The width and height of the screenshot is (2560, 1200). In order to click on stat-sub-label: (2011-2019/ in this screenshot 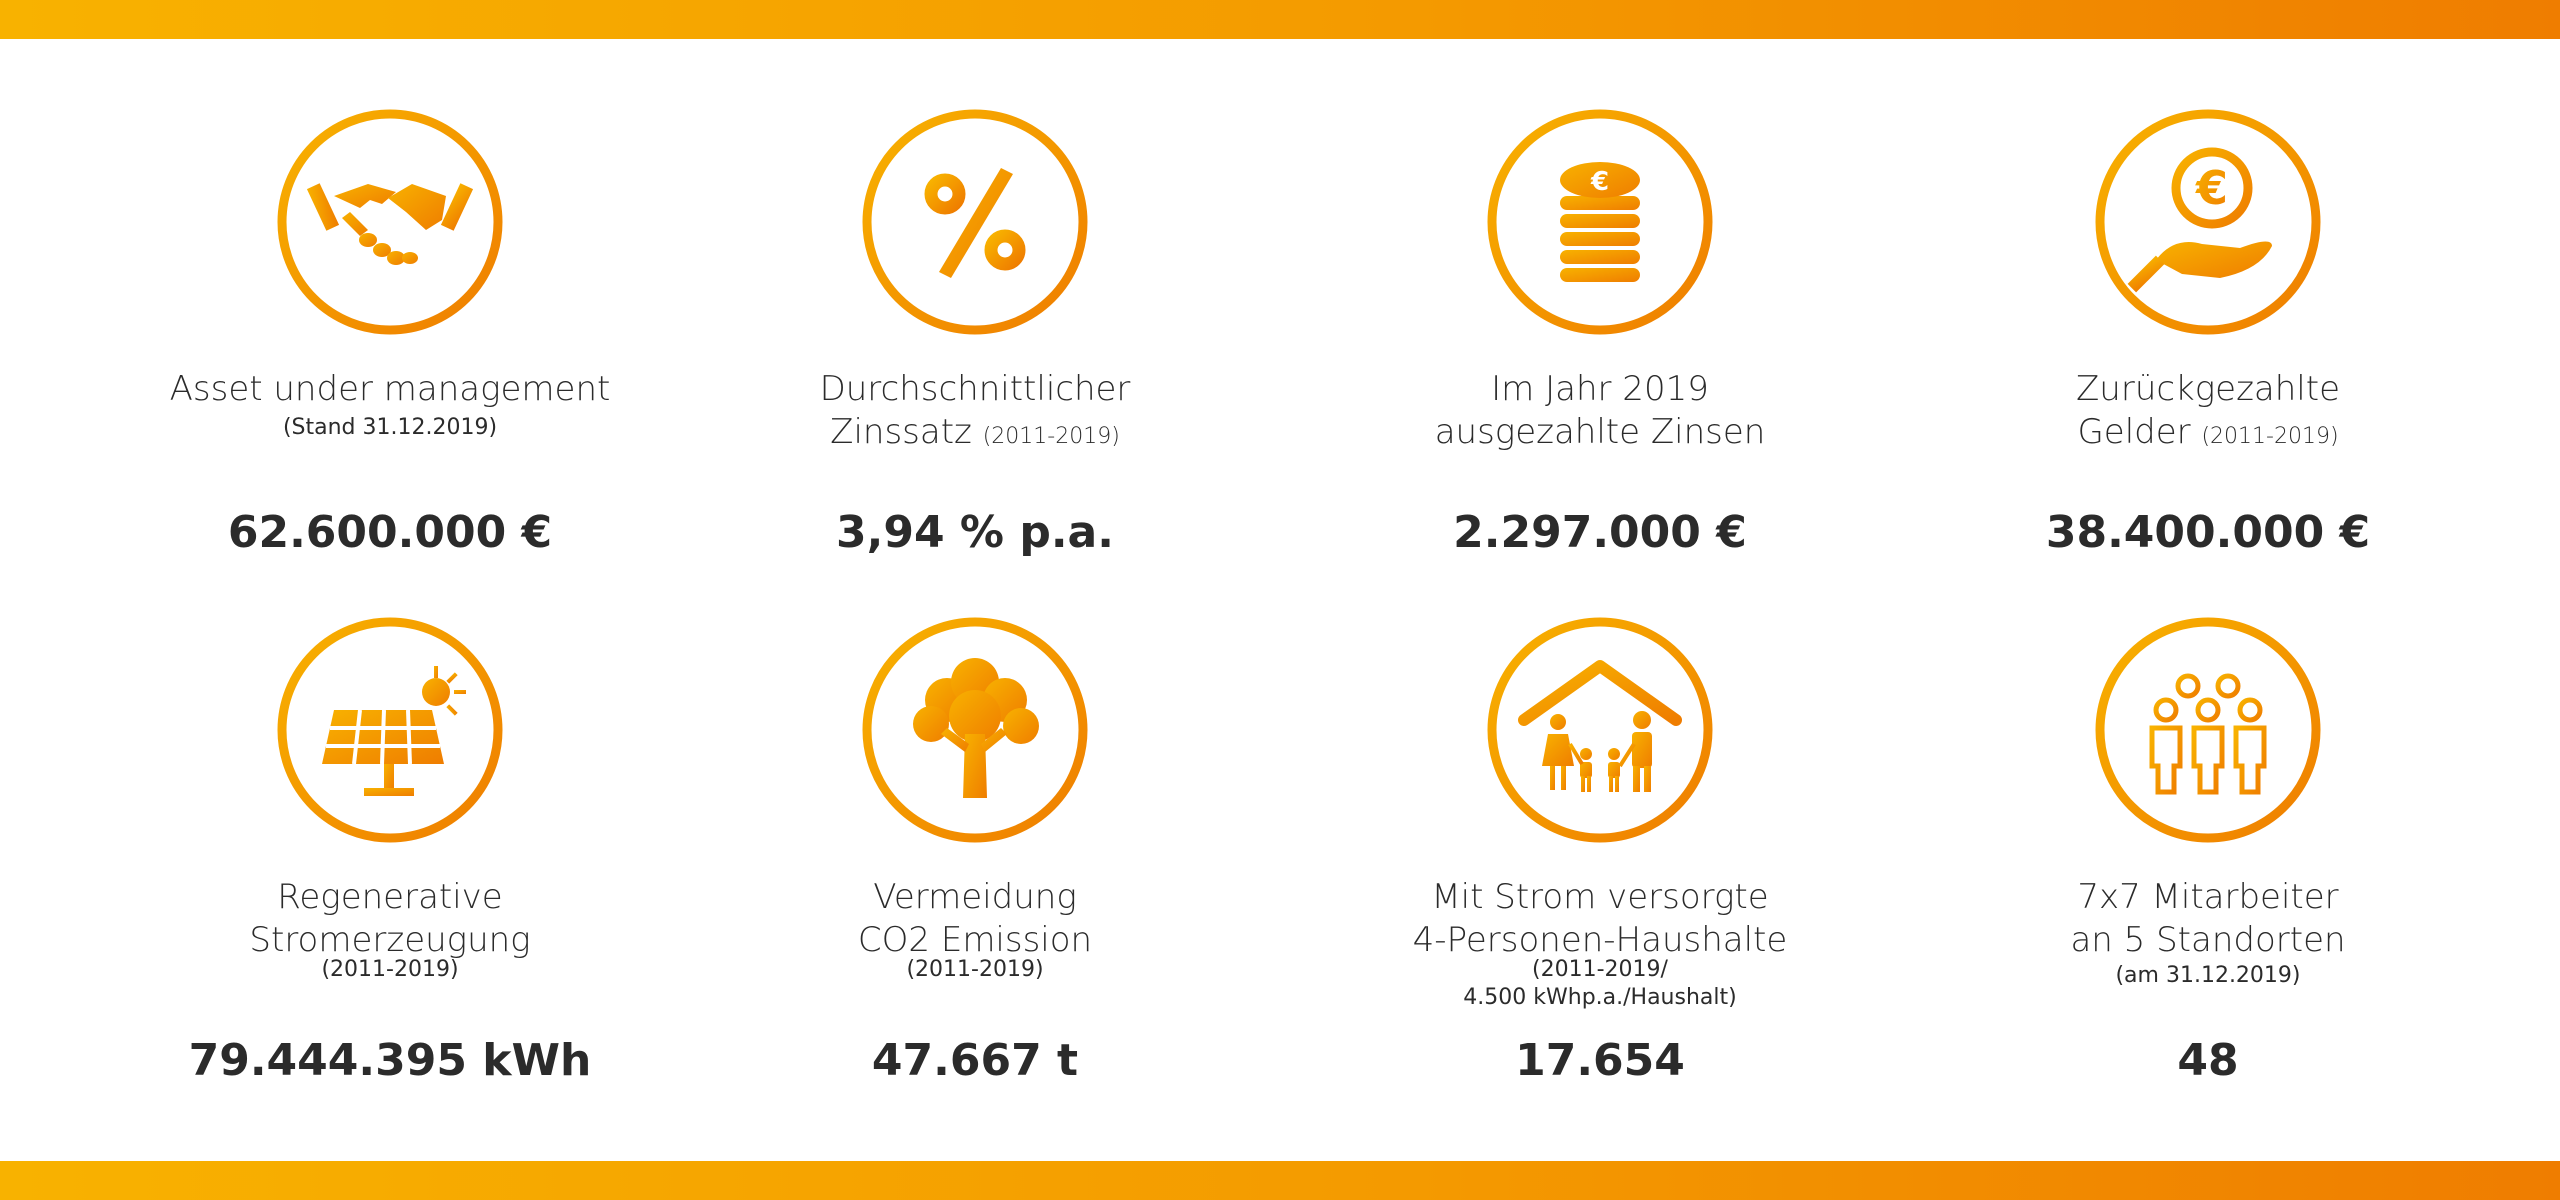, I will do `click(1600, 969)`.